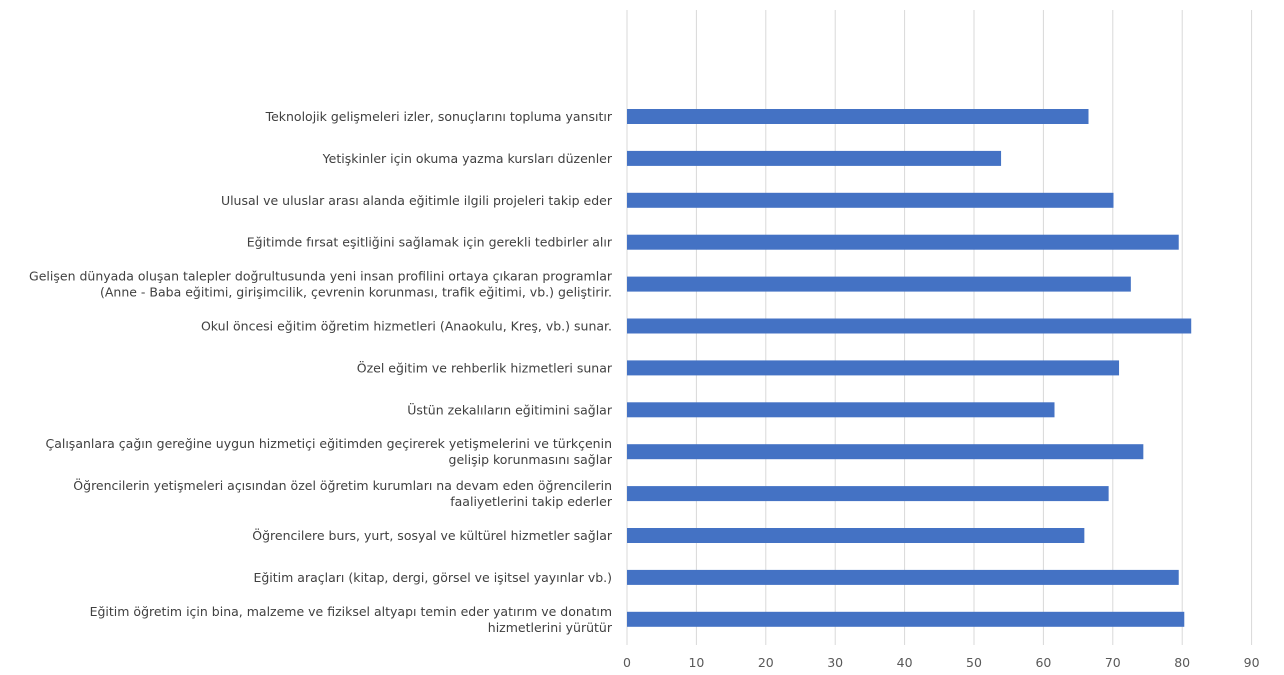 This screenshot has height=675, width=1284. Describe the element at coordinates (835, 662) in the screenshot. I see `x-tick-label: 30` at that location.